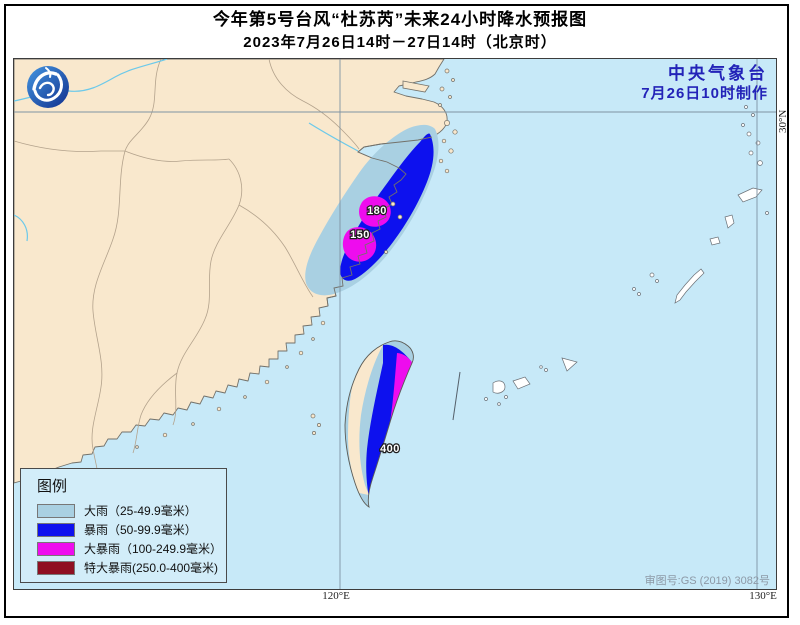  Describe the element at coordinates (400, 42) in the screenshot. I see `page-subtitle: 2023年7月26日14时－27日14时（北京时）` at that location.